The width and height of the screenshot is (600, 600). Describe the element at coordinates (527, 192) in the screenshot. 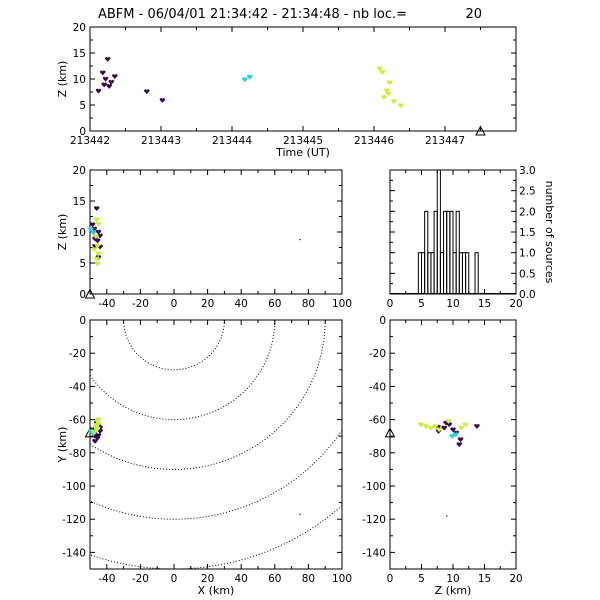

I see `y-tick-label: 2.5` at that location.